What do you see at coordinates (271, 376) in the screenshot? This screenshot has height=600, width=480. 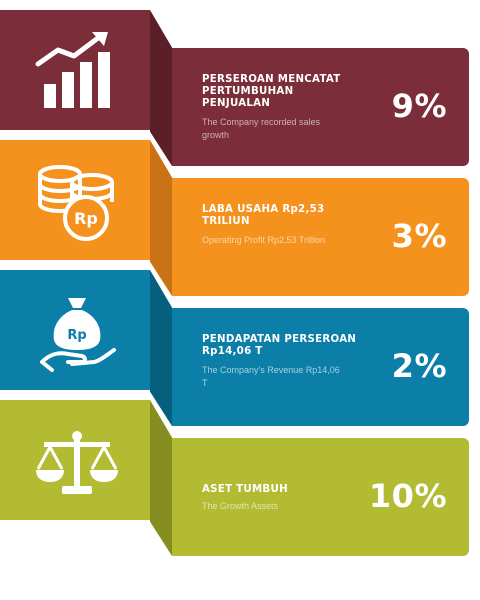 I see `card-subtitle: The Company's Revenue Rp14,06 T` at bounding box center [271, 376].